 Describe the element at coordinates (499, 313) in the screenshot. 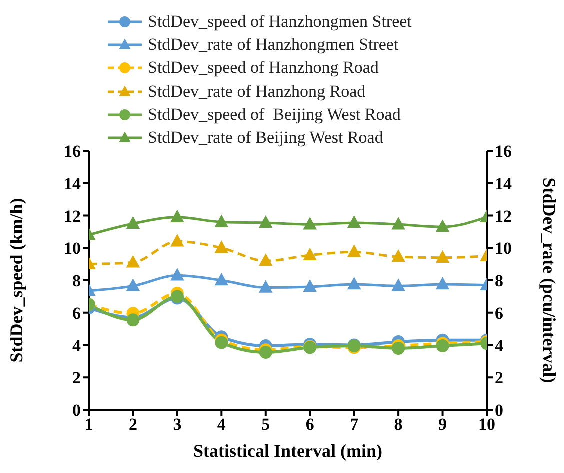

I see `y2-tick-label: 6` at that location.